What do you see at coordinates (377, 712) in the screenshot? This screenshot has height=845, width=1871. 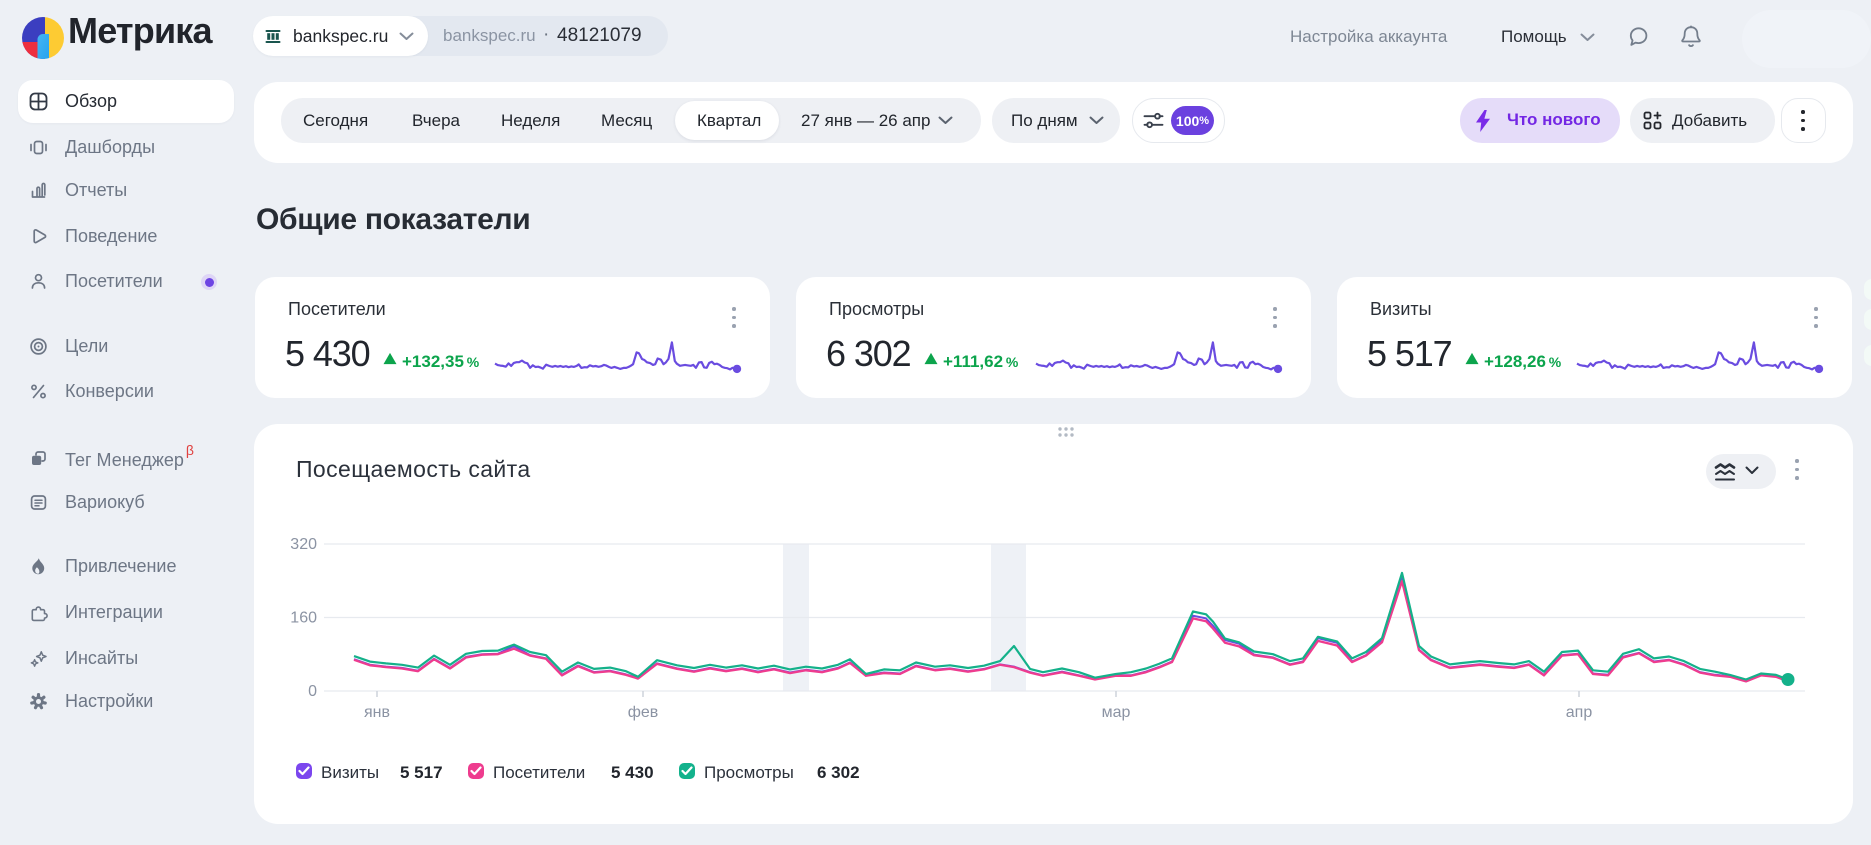 I see `svg-text: янв` at bounding box center [377, 712].